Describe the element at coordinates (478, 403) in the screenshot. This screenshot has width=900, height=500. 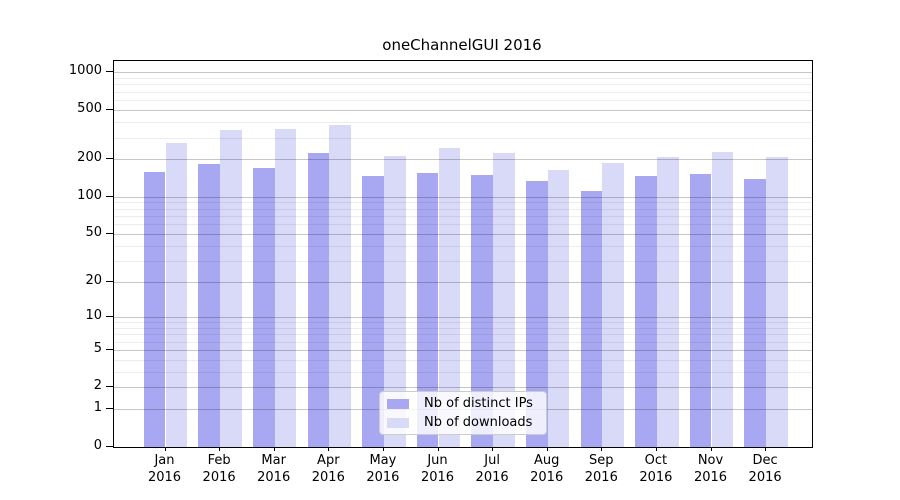
I see `legend-label-distinct-ips: Nb of distinct IPs` at that location.